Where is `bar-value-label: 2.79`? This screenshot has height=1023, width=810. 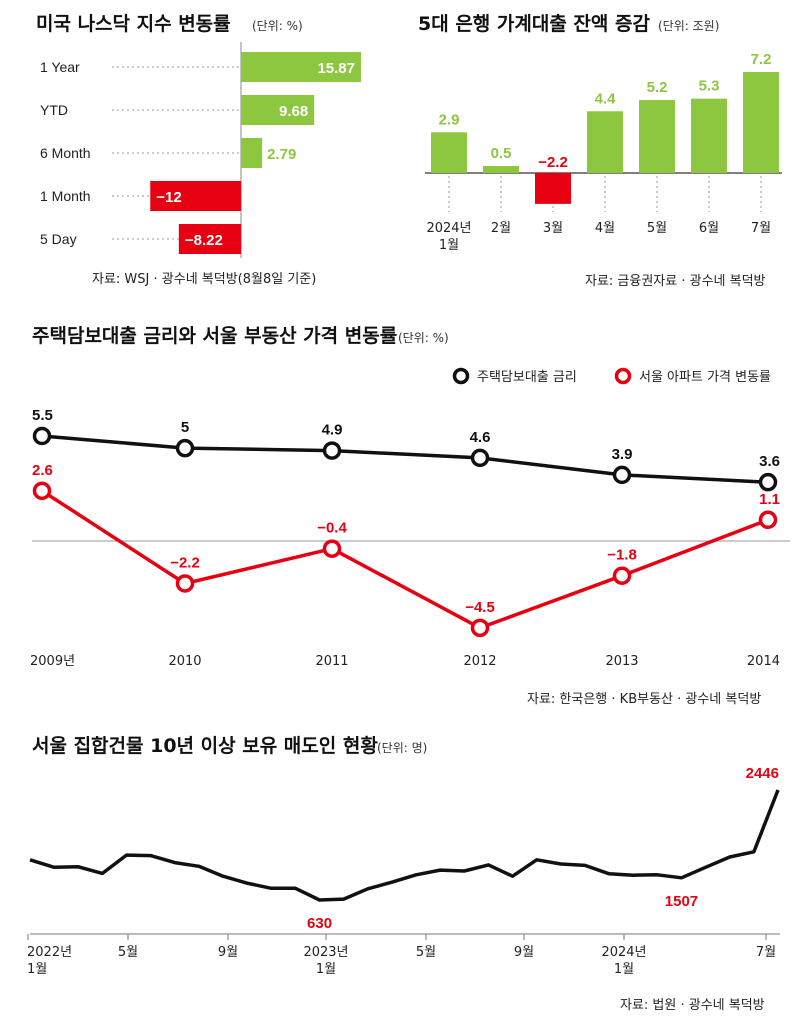 bar-value-label: 2.79 is located at coordinates (281, 154).